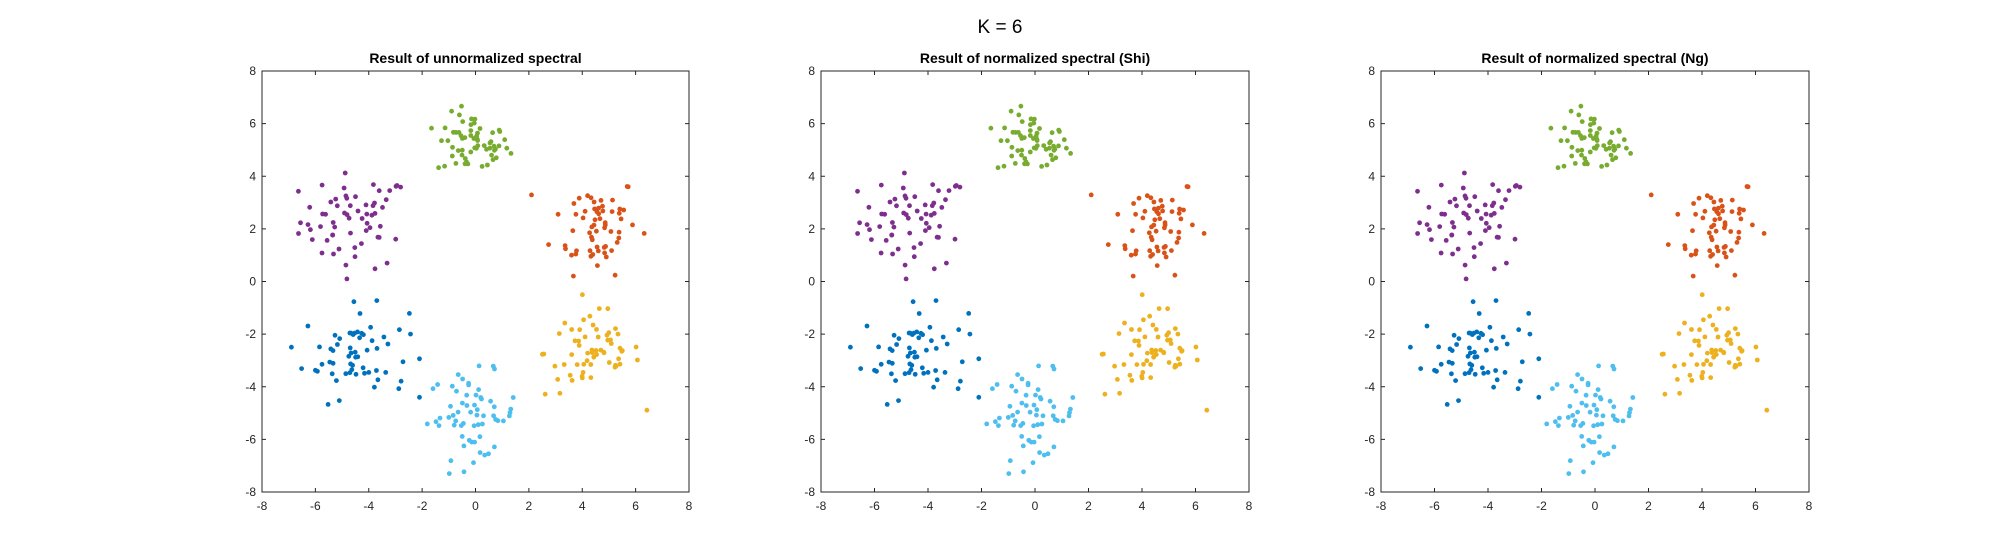 The height and width of the screenshot is (555, 2000). Describe the element at coordinates (981, 506) in the screenshot. I see `x-tick-label: -2` at that location.